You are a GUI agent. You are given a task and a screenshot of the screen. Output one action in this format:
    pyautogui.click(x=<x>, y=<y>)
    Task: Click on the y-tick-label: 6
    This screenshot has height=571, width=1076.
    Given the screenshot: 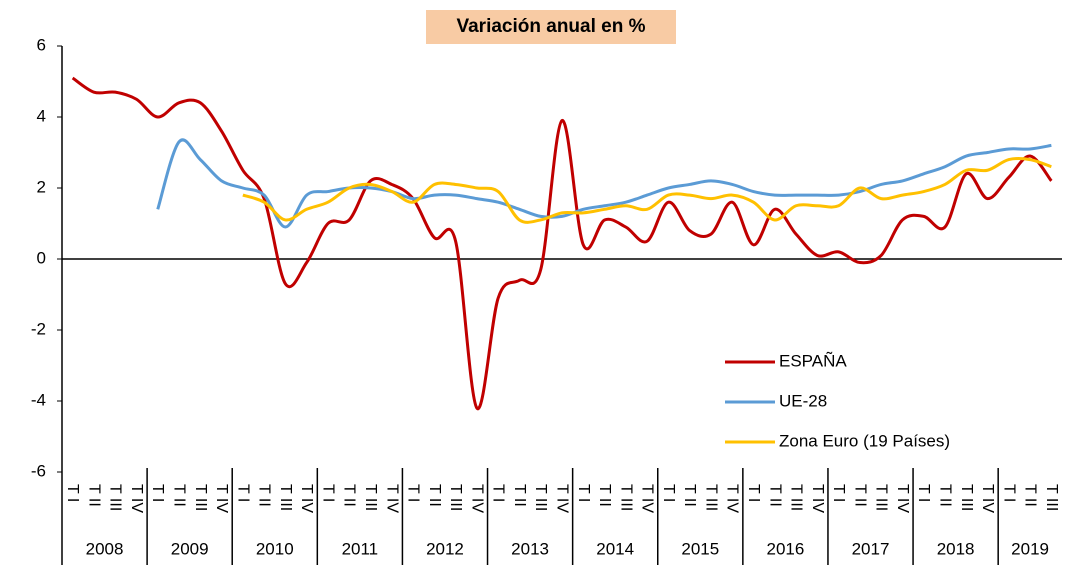 What is the action you would take?
    pyautogui.click(x=41, y=44)
    